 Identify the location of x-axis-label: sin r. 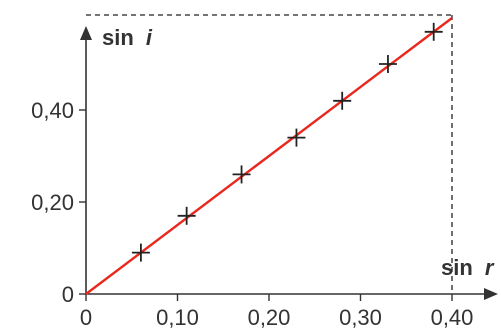
(468, 267).